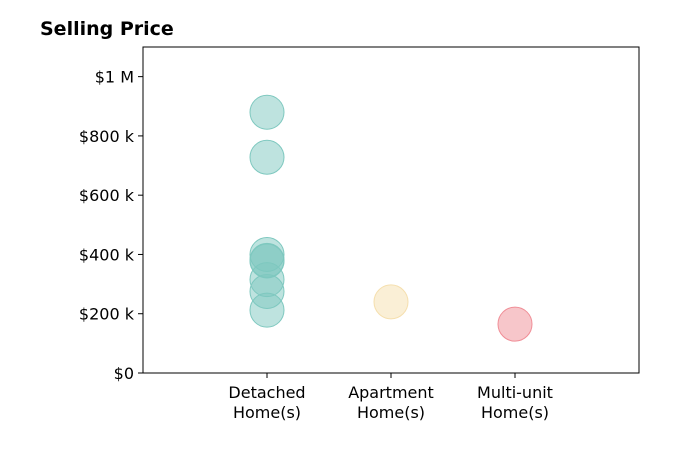  What do you see at coordinates (515, 392) in the screenshot?
I see `x-tick-label: Multi-unit` at bounding box center [515, 392].